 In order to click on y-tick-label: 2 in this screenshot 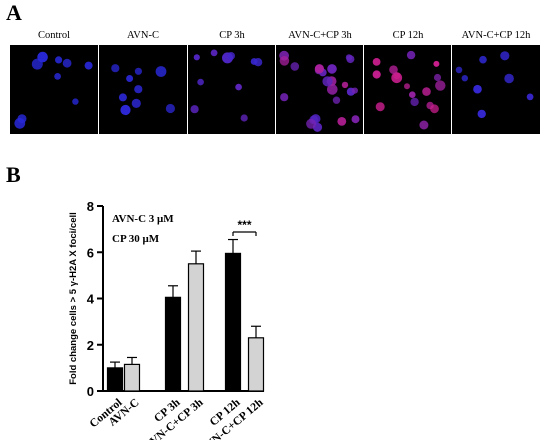, I will do `click(90, 345)`.